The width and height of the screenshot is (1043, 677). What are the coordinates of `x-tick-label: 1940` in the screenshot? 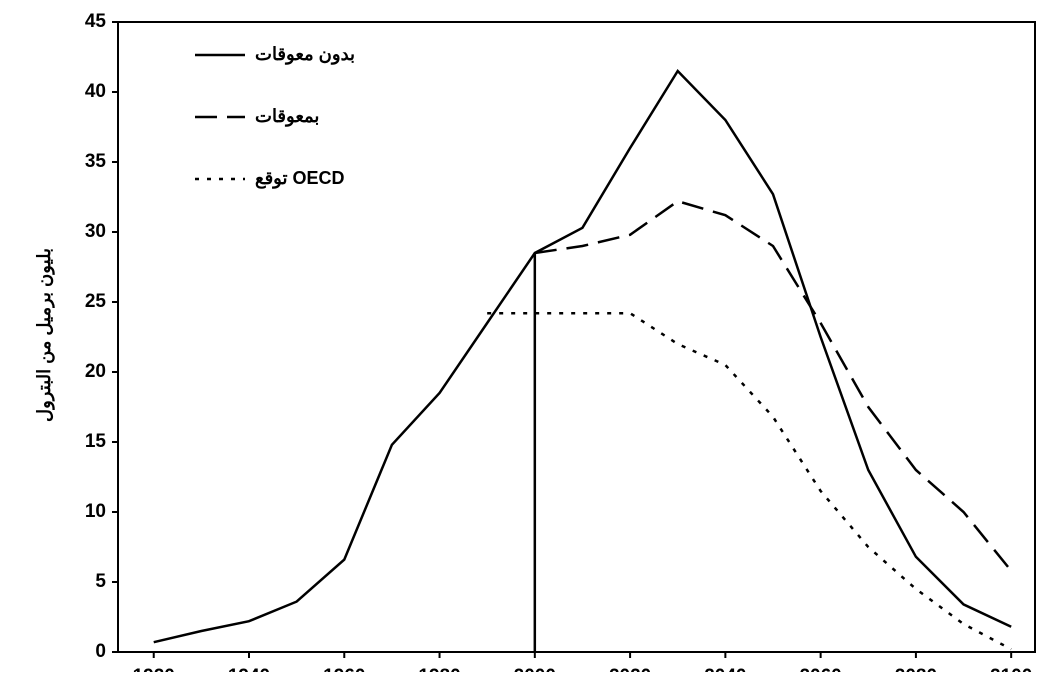 It's located at (249, 669).